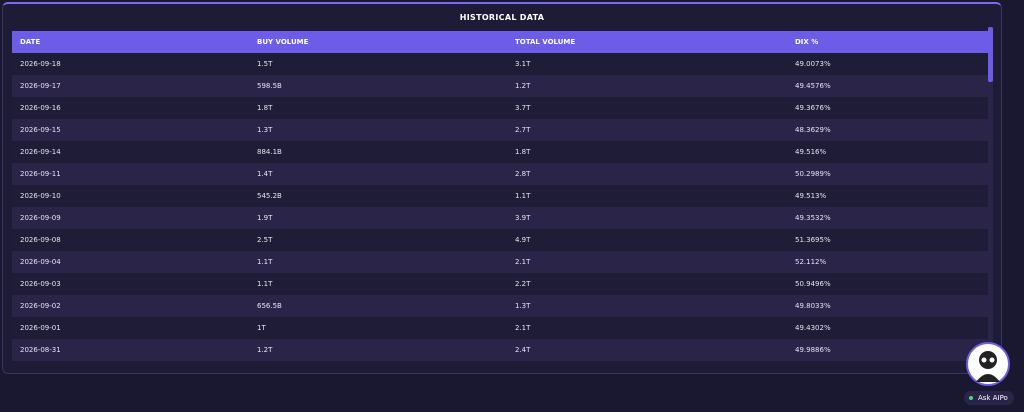 This screenshot has height=412, width=1024. What do you see at coordinates (501, 174) in the screenshot?
I see `data-row: 2026-09-11 1.4T 2.8T 50.2989%` at bounding box center [501, 174].